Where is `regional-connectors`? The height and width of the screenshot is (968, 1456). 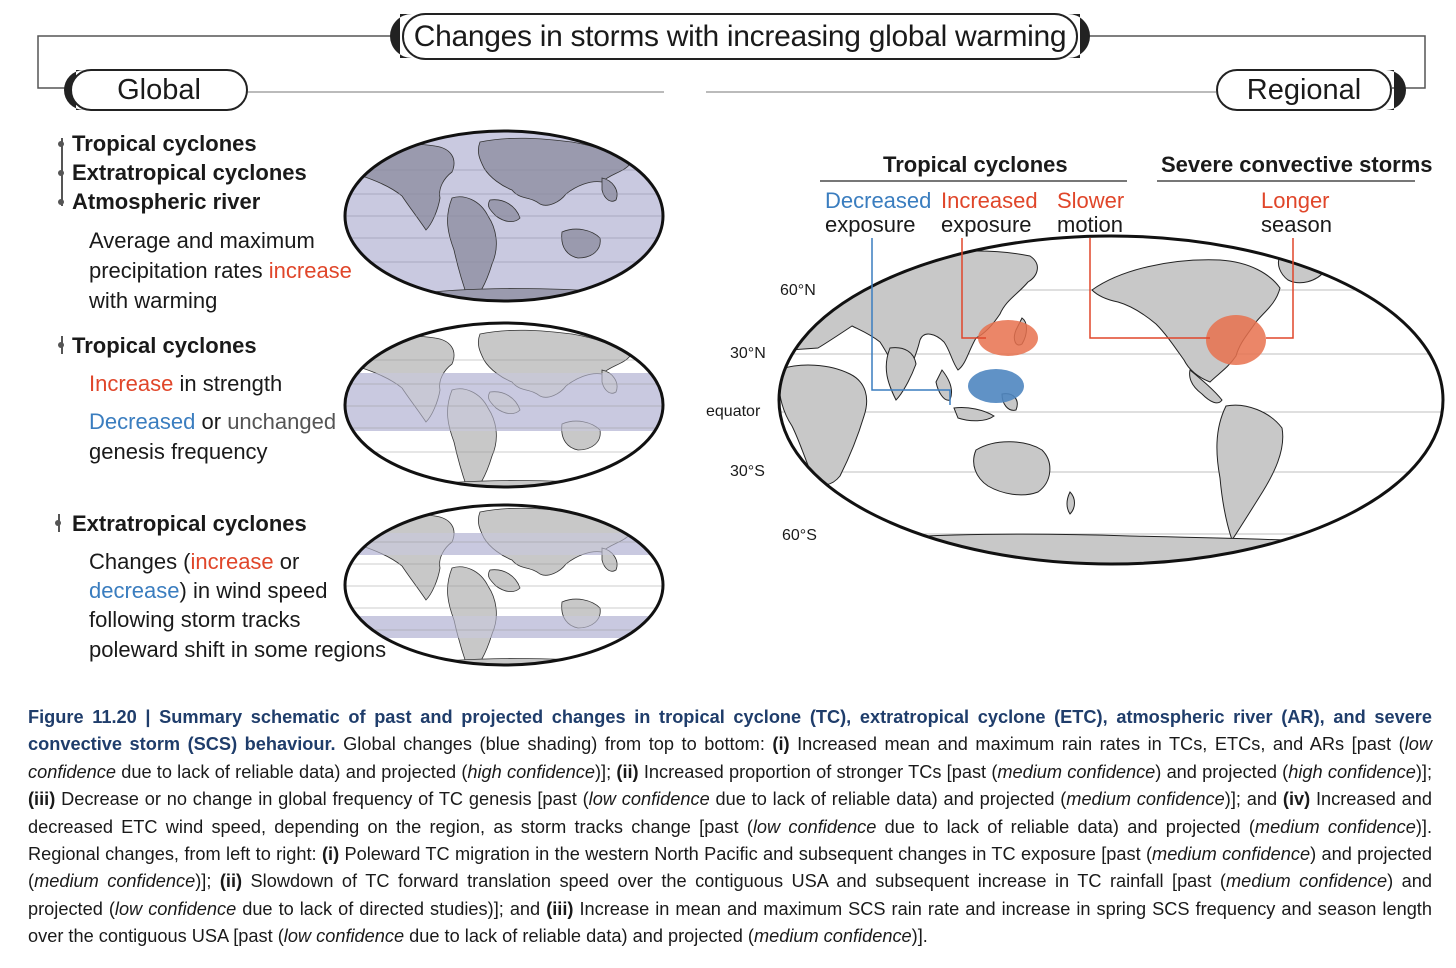 regional-connectors is located at coordinates (1082, 321).